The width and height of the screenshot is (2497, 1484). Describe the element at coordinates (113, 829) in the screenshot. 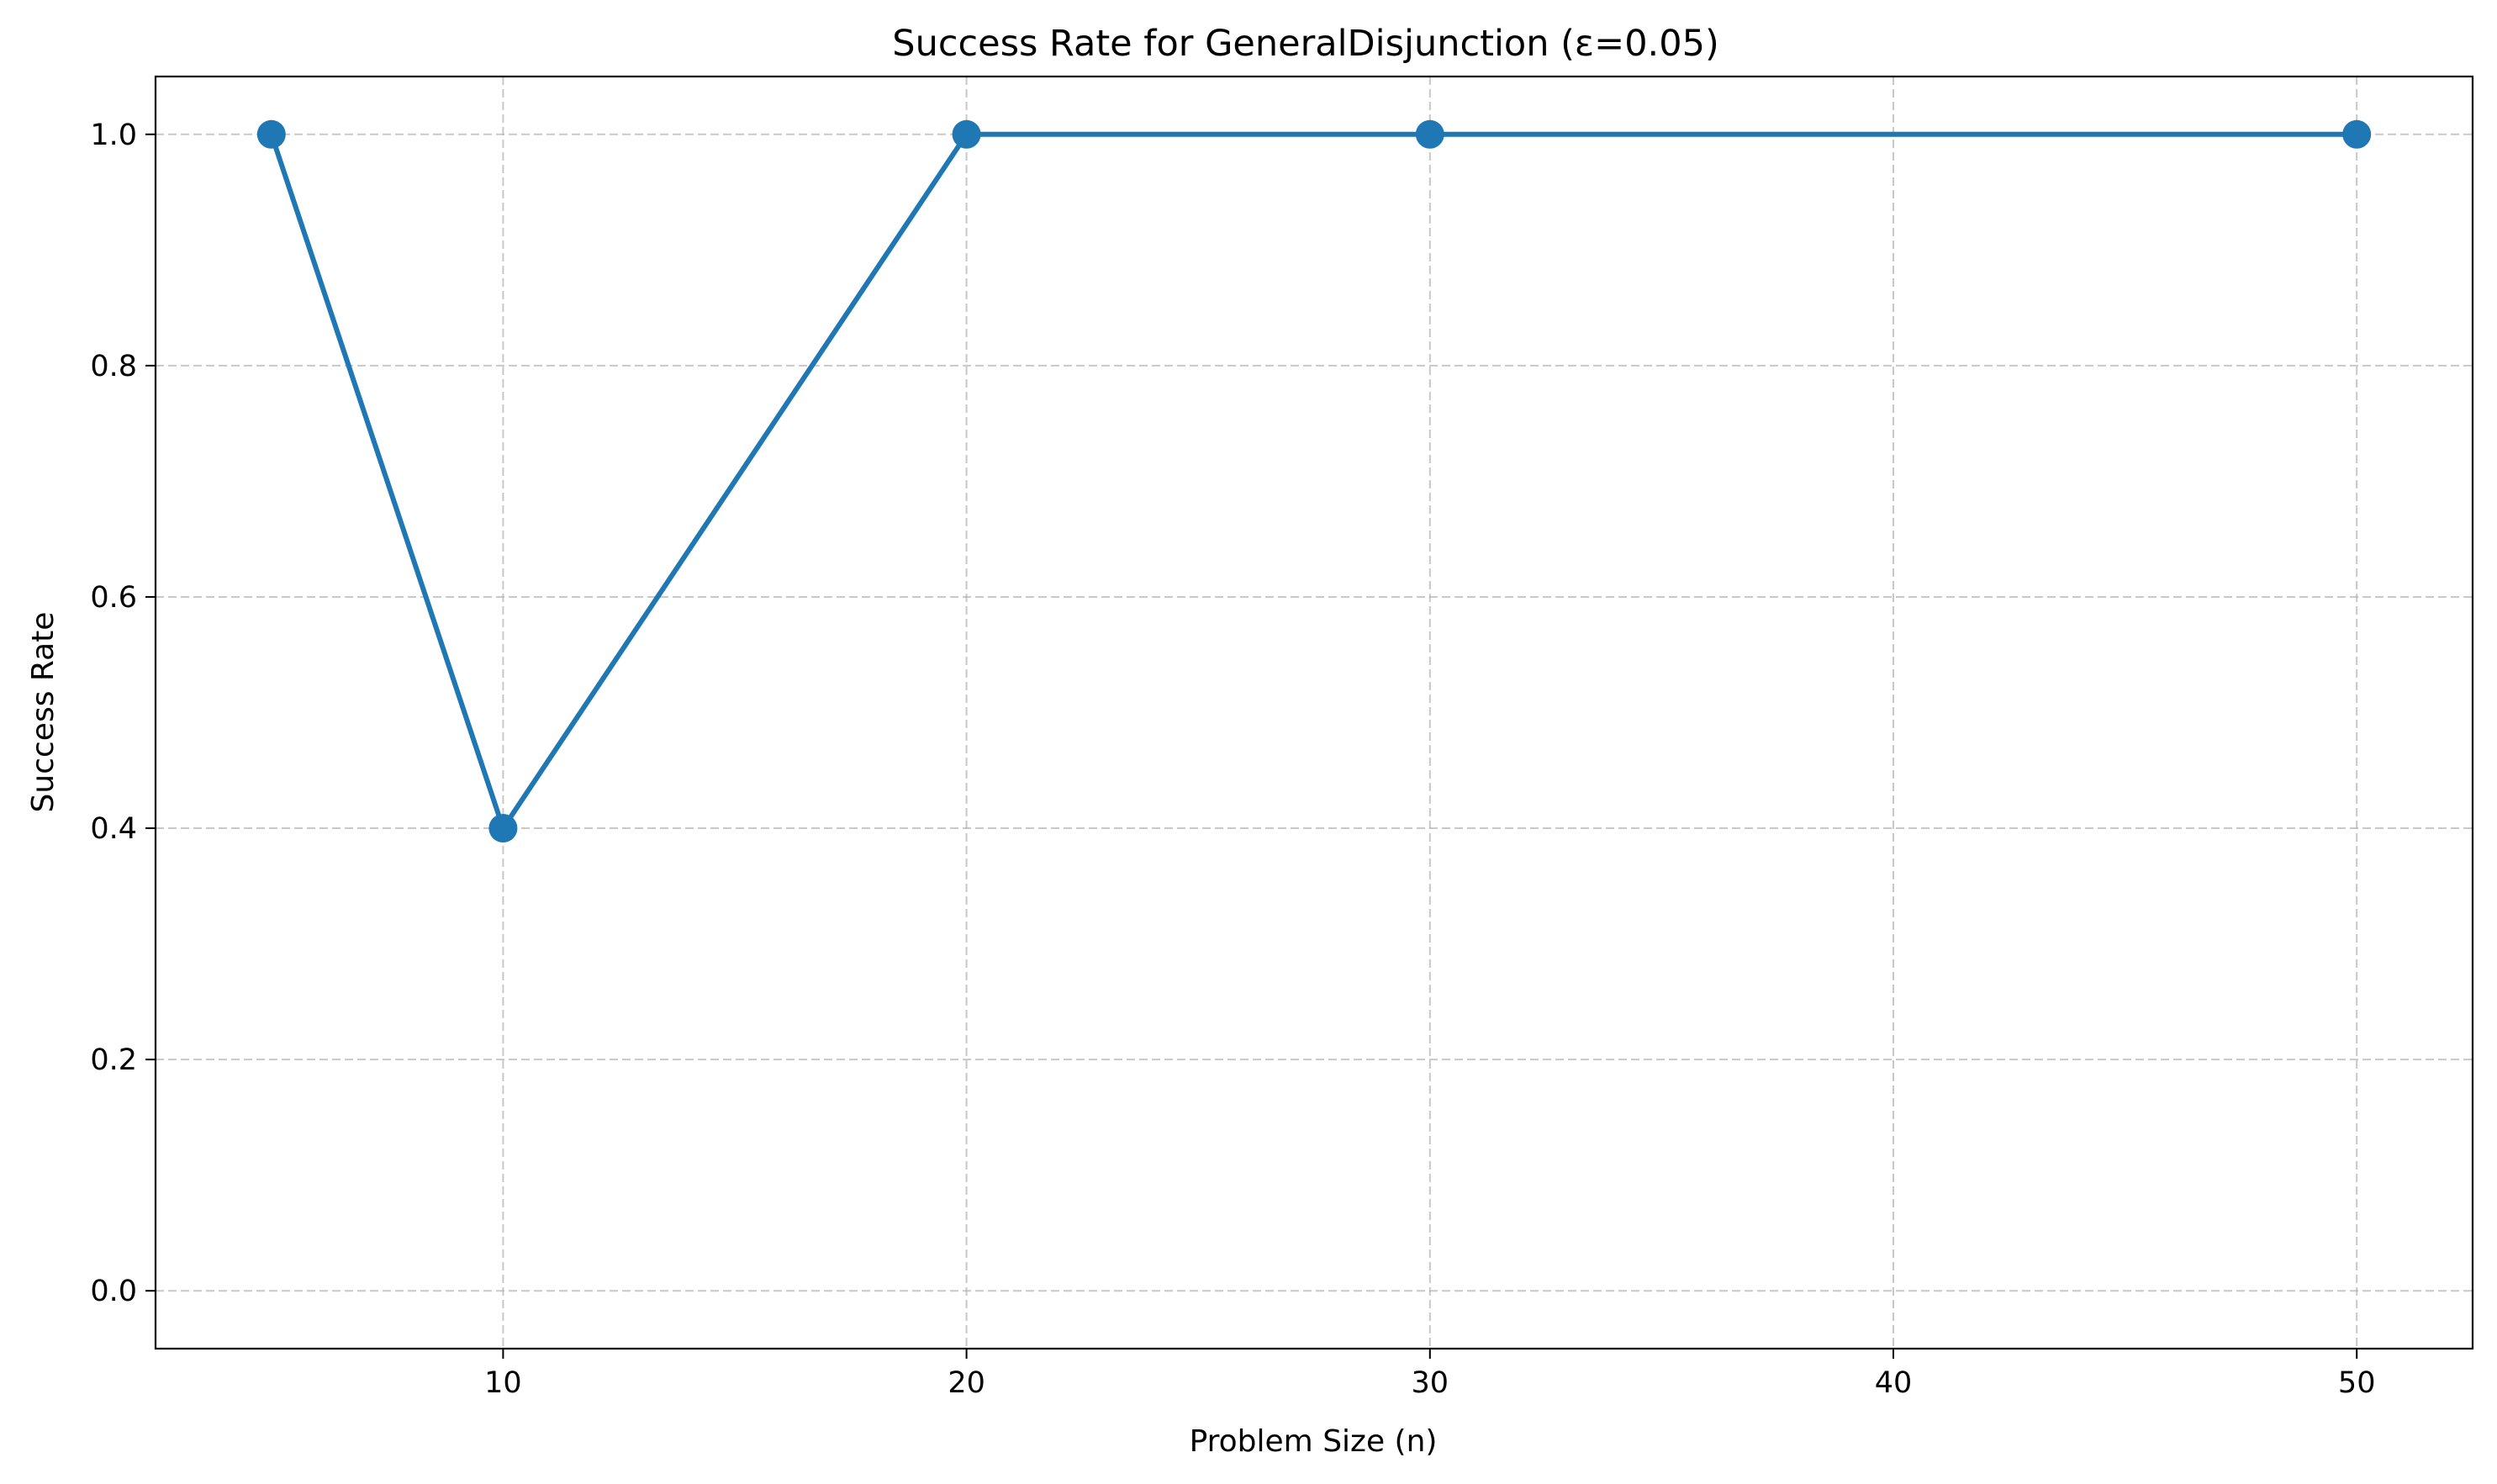

I see `y-tick-label: 0.4` at that location.